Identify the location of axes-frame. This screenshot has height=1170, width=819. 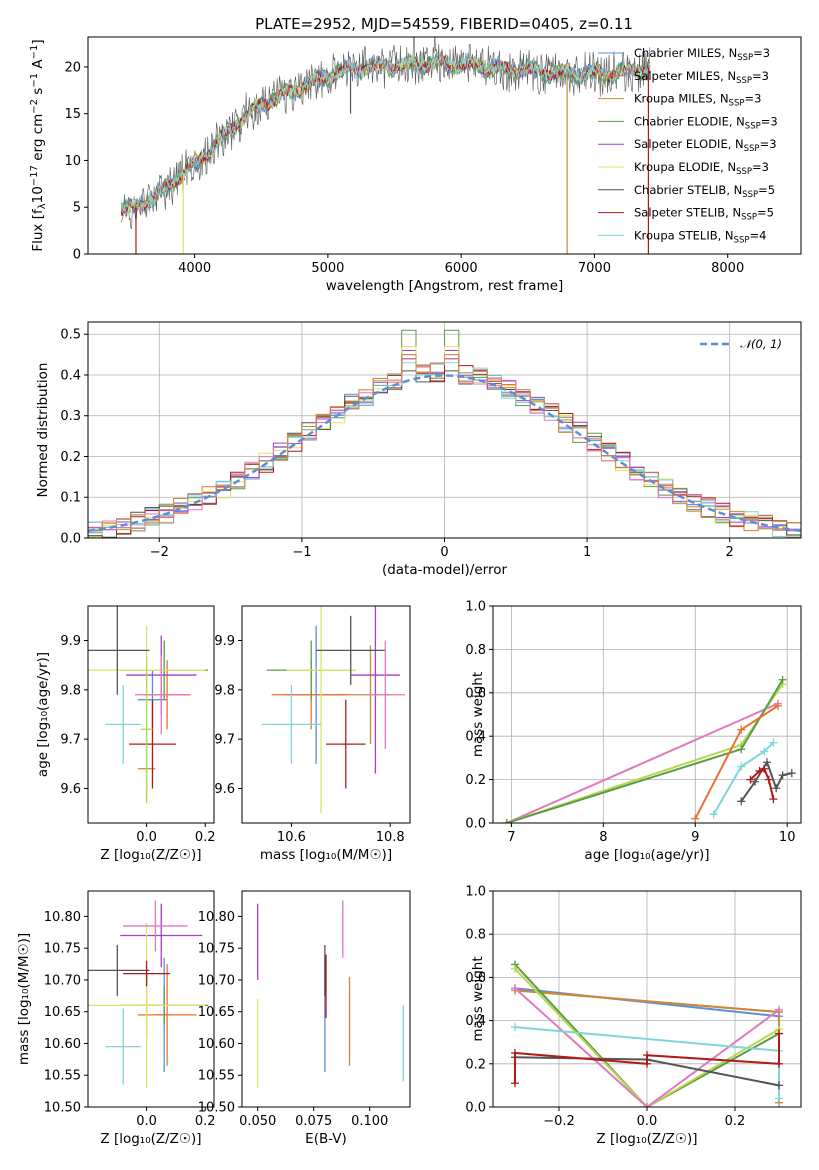
(151, 999).